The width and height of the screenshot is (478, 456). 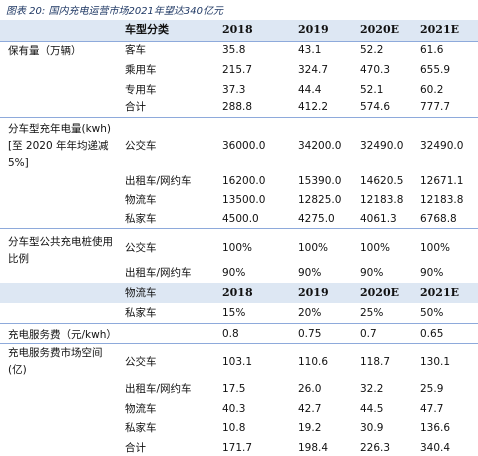 I want to click on value-cell: 10.8, so click(x=234, y=428).